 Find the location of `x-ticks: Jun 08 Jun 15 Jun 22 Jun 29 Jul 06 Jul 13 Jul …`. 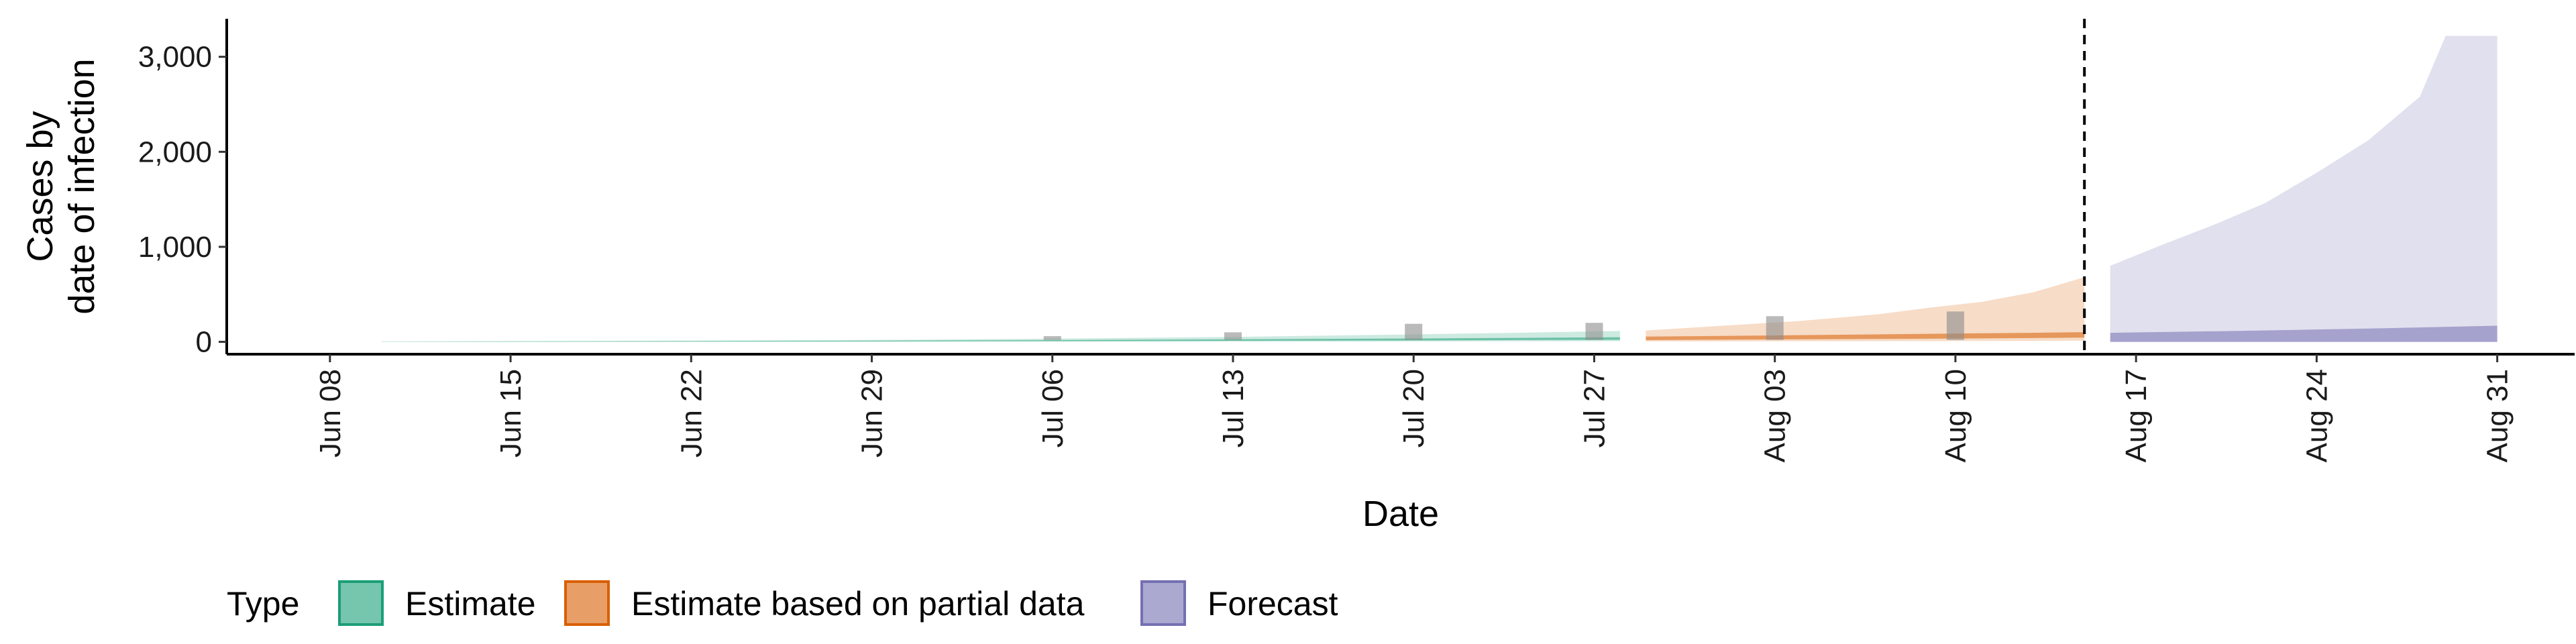

x-ticks: Jun 08 Jun 15 Jun 22 Jun 29 Jul 06 Jul 13 Jul … is located at coordinates (1414, 408).